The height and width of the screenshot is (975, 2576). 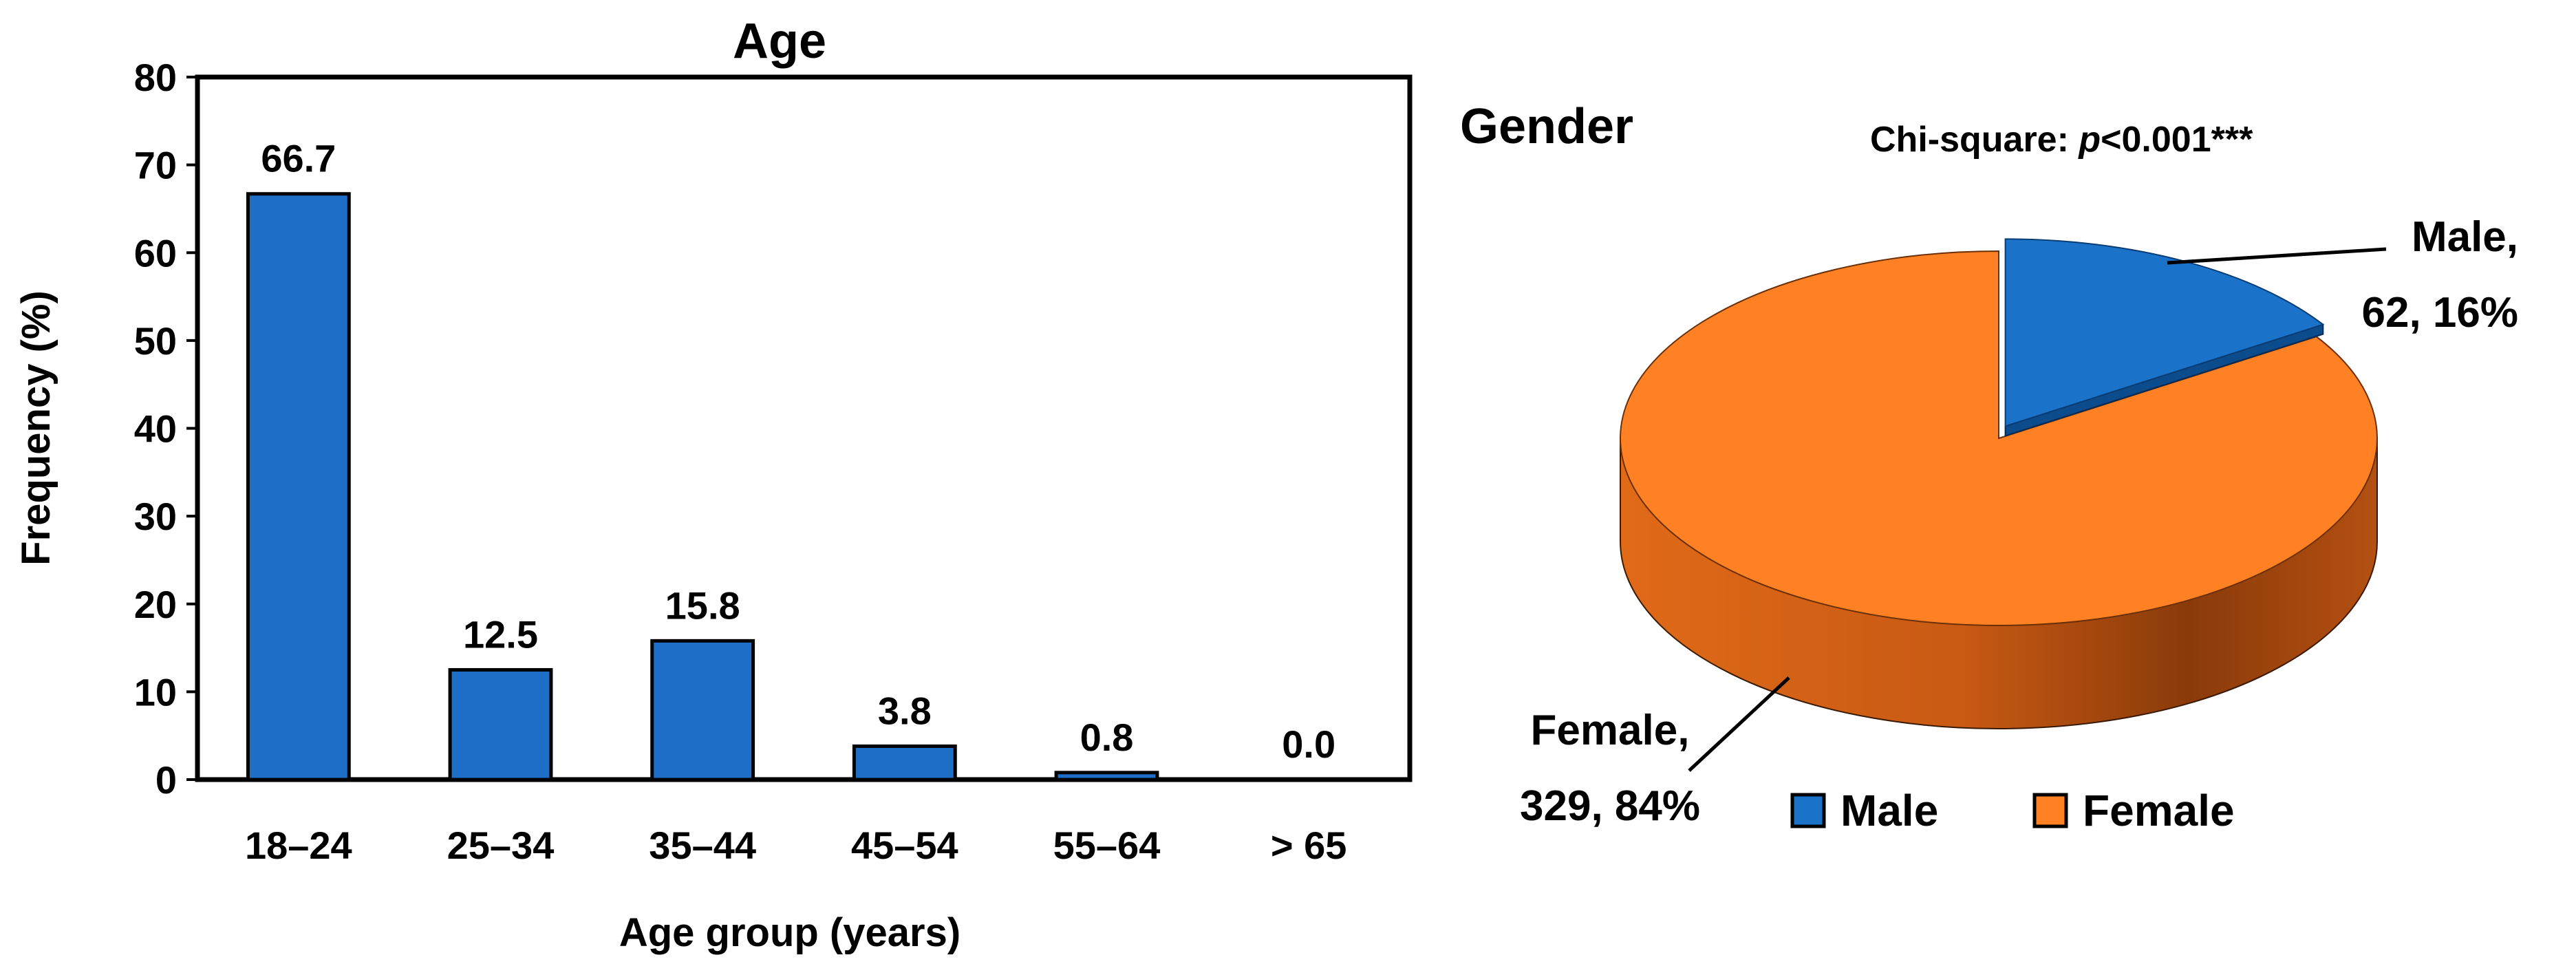 What do you see at coordinates (298, 158) in the screenshot?
I see `bar-value-label: 66.7` at bounding box center [298, 158].